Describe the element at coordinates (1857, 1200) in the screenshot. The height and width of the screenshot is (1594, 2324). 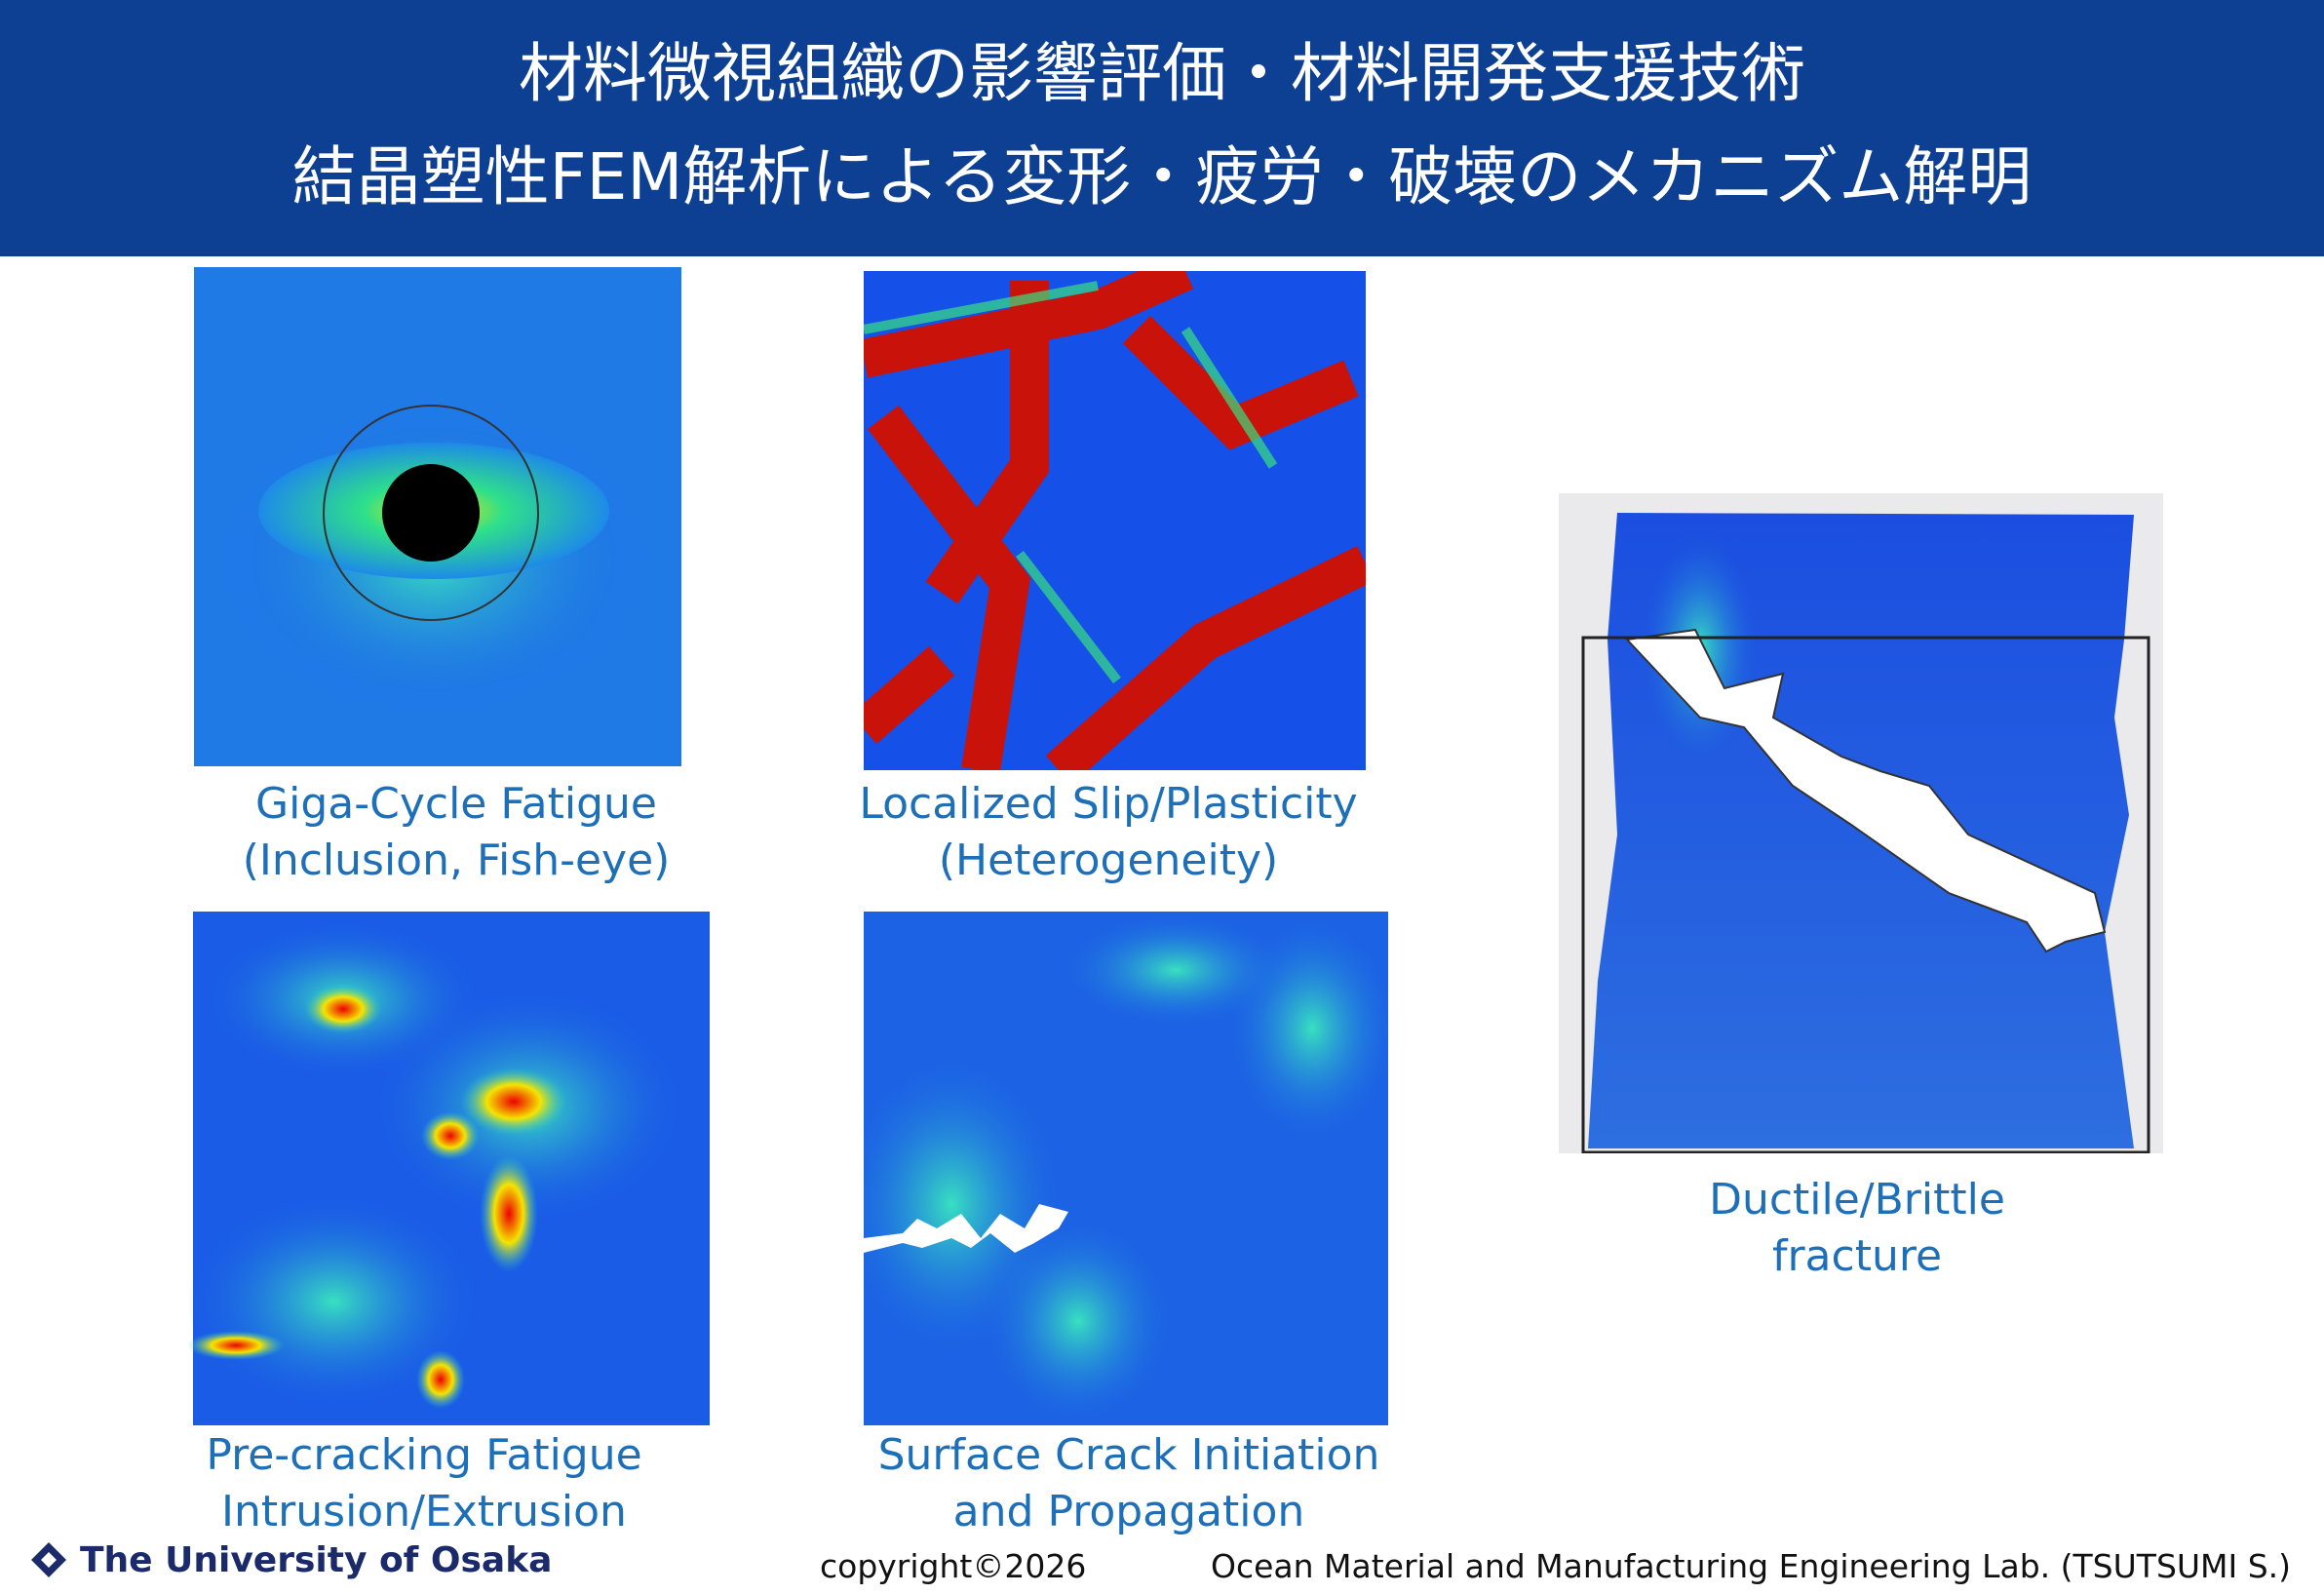
I see `caption-line: Ductile/Brittle` at that location.